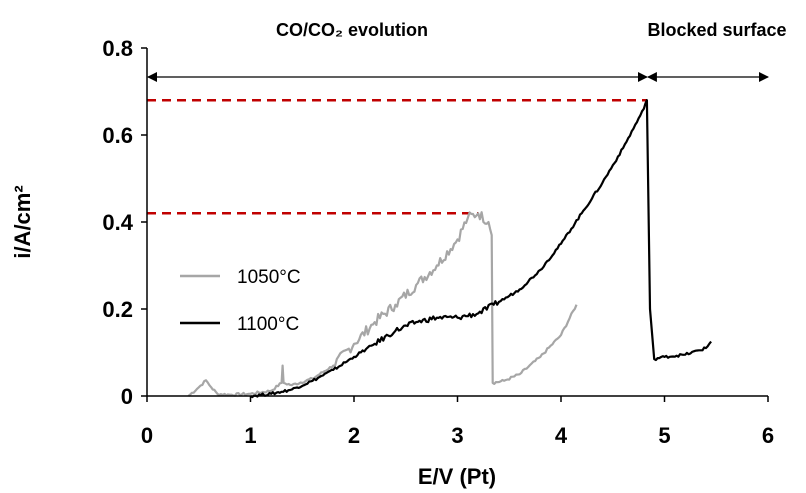 The height and width of the screenshot is (493, 806). What do you see at coordinates (117, 309) in the screenshot?
I see `y-tick-label: 0.2` at bounding box center [117, 309].